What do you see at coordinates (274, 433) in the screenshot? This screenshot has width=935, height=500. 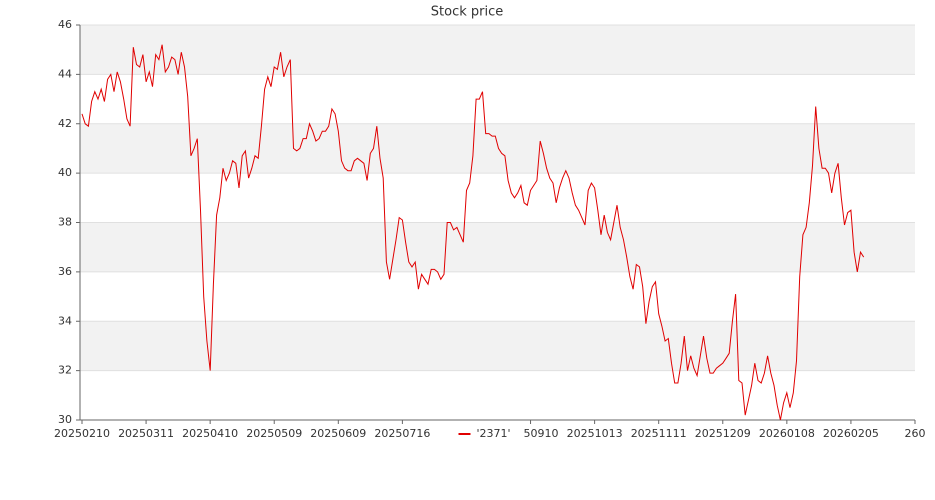 I see `x-tick-label: 20250509` at bounding box center [274, 433].